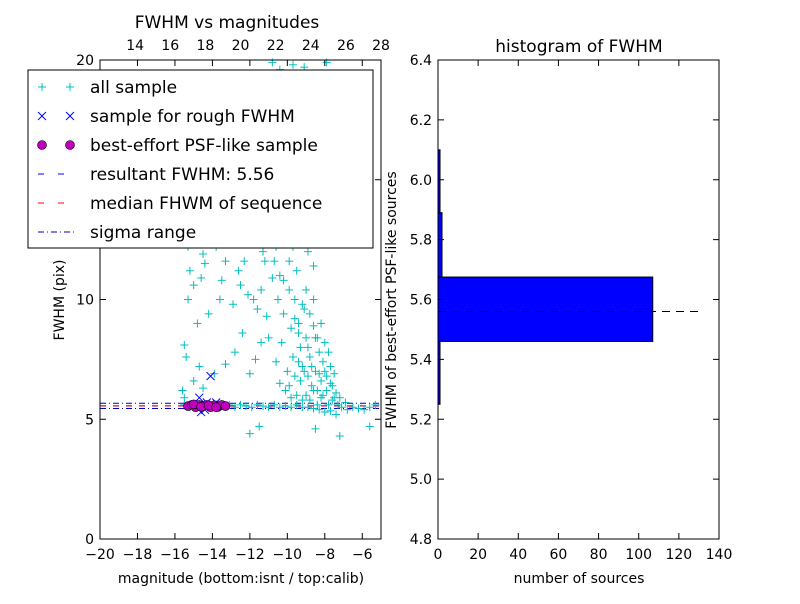 The image size is (800, 604). I want to click on histogram-xtick-label: 40, so click(518, 555).